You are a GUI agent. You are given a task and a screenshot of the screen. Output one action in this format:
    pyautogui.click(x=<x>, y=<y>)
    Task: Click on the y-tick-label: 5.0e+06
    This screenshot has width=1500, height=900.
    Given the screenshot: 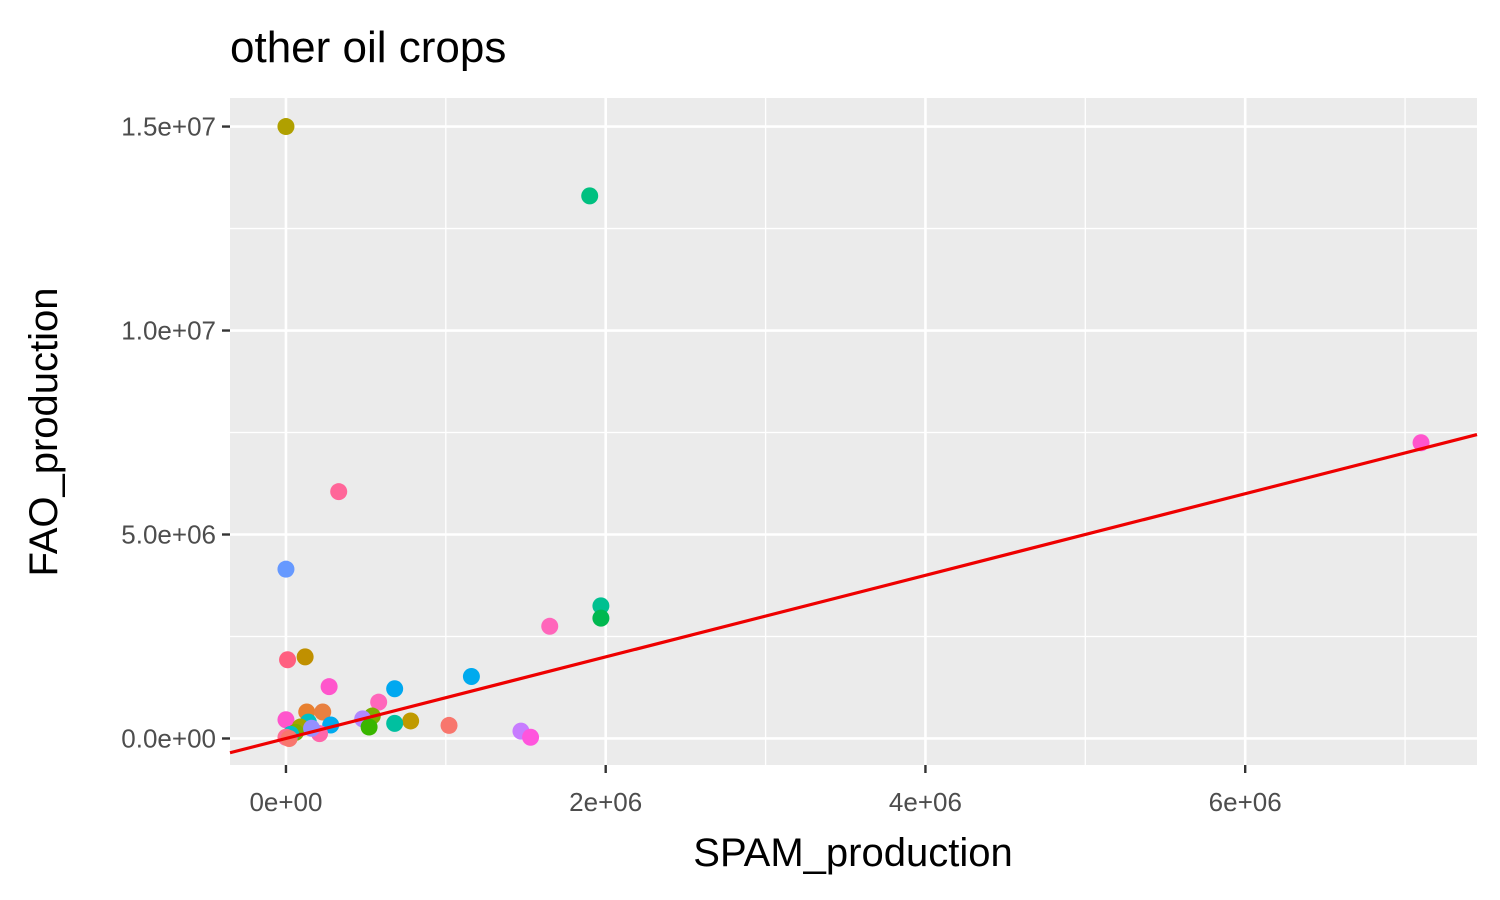 What is the action you would take?
    pyautogui.click(x=168, y=535)
    